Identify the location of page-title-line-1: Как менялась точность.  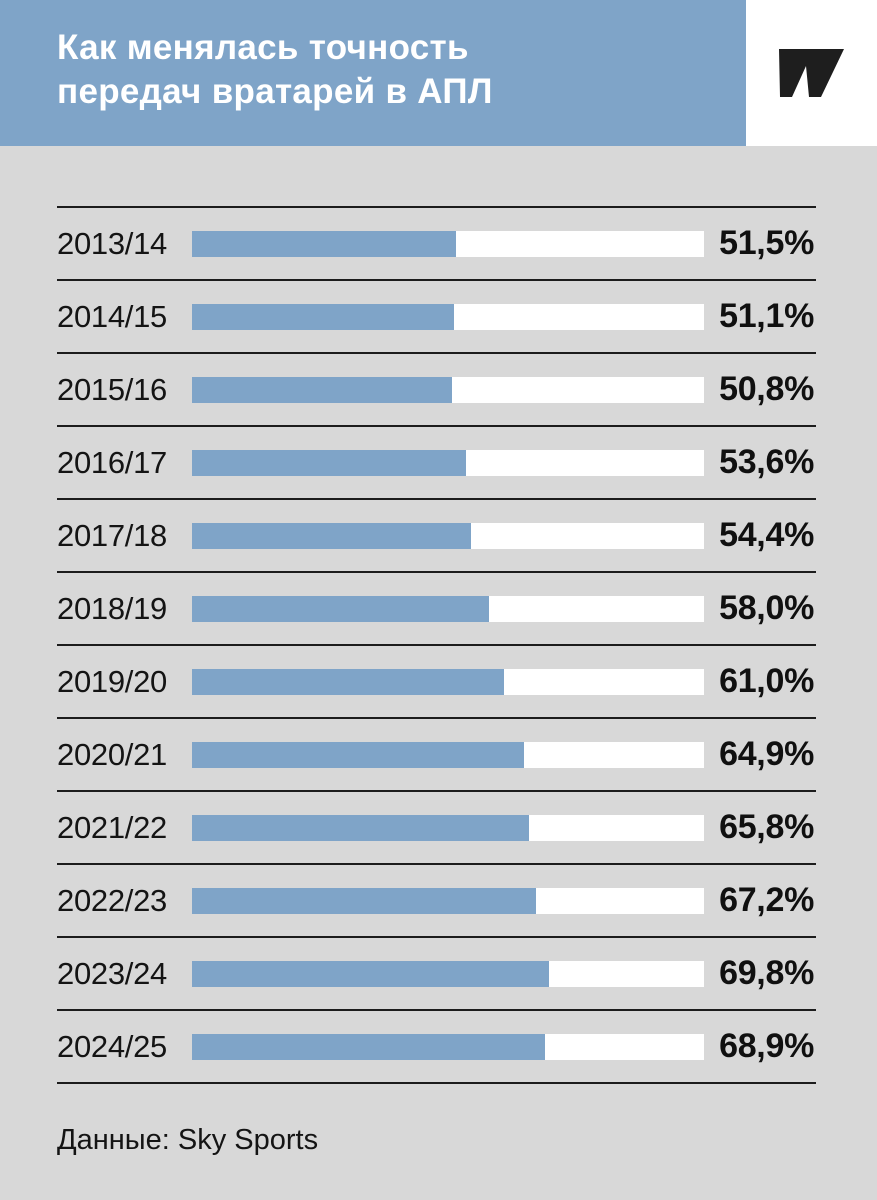
(263, 47).